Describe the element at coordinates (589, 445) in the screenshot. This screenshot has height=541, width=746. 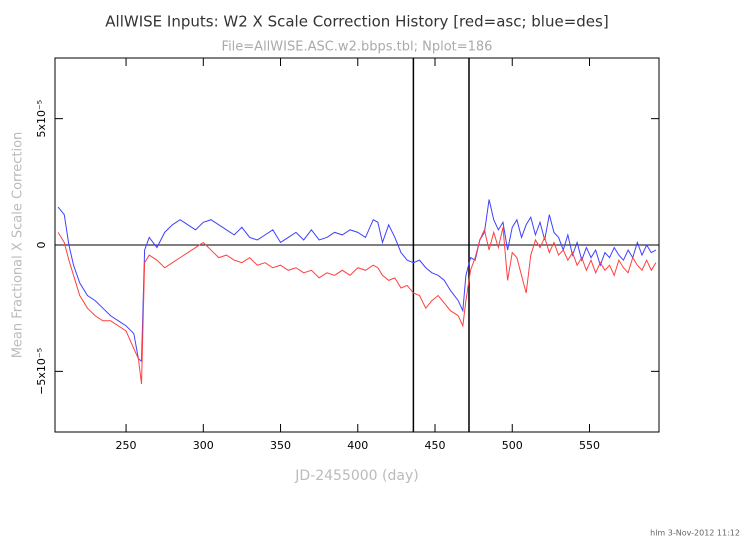
I see `x-tick-label: 550` at that location.